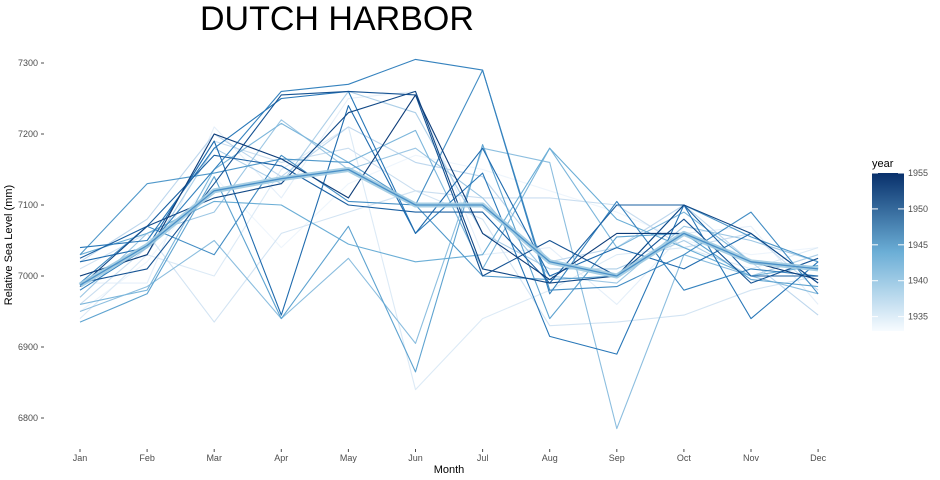  I want to click on legend-colorbar, so click(888, 252).